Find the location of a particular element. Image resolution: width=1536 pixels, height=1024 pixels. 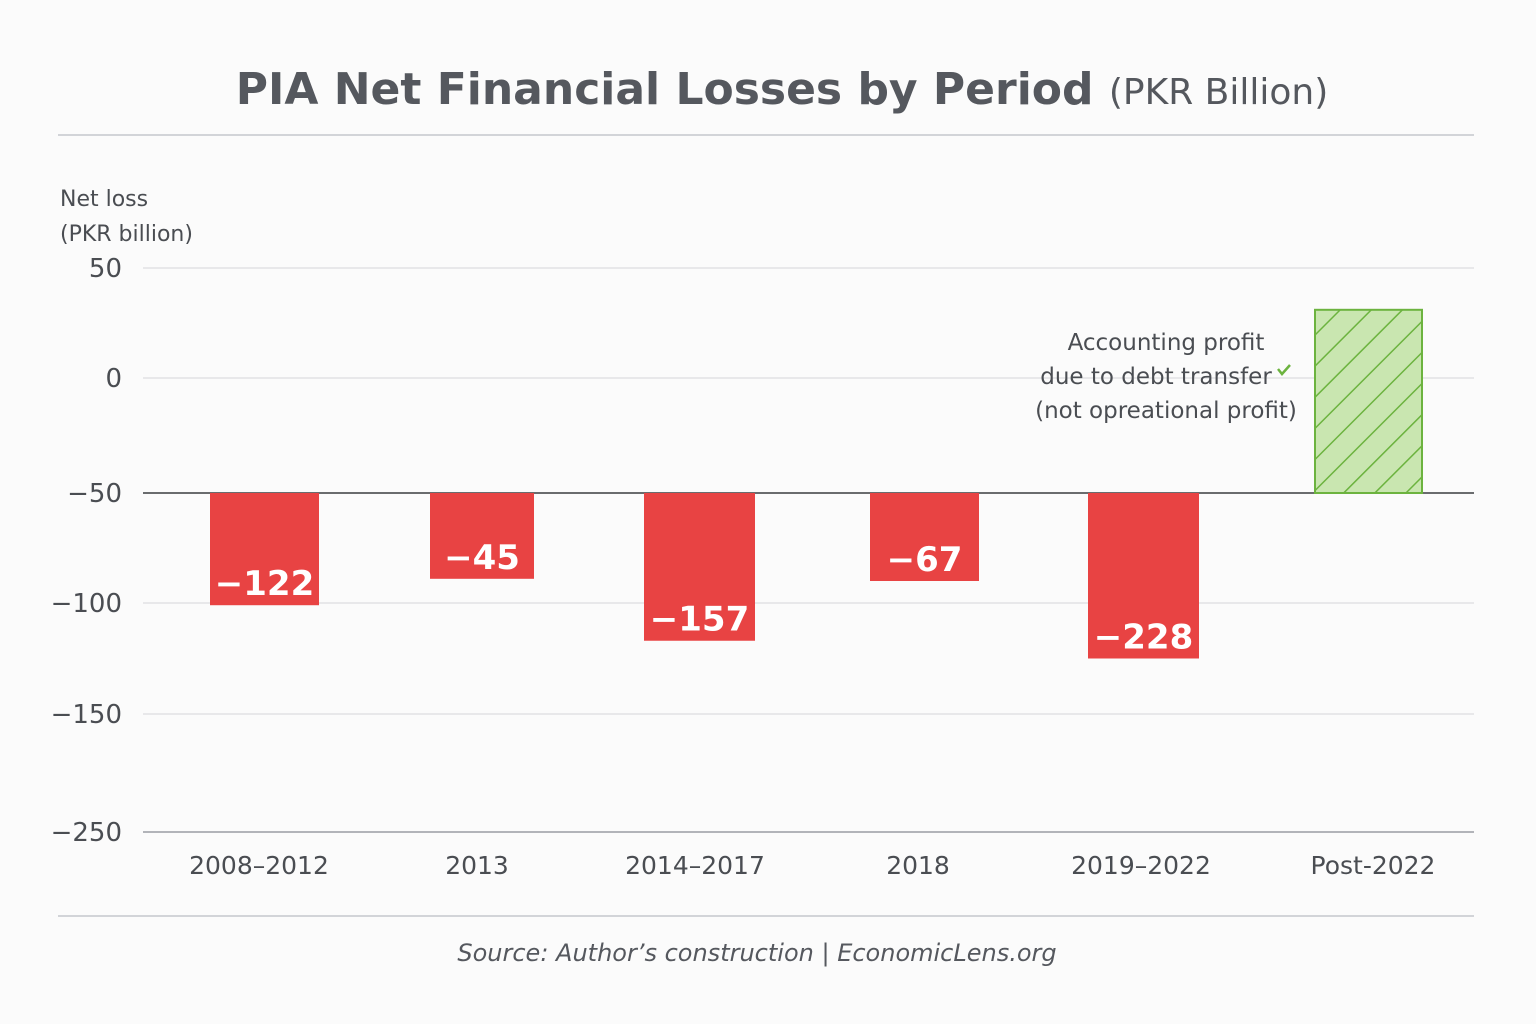

y-axis-label-line2: (PKR billion) is located at coordinates (126, 234).